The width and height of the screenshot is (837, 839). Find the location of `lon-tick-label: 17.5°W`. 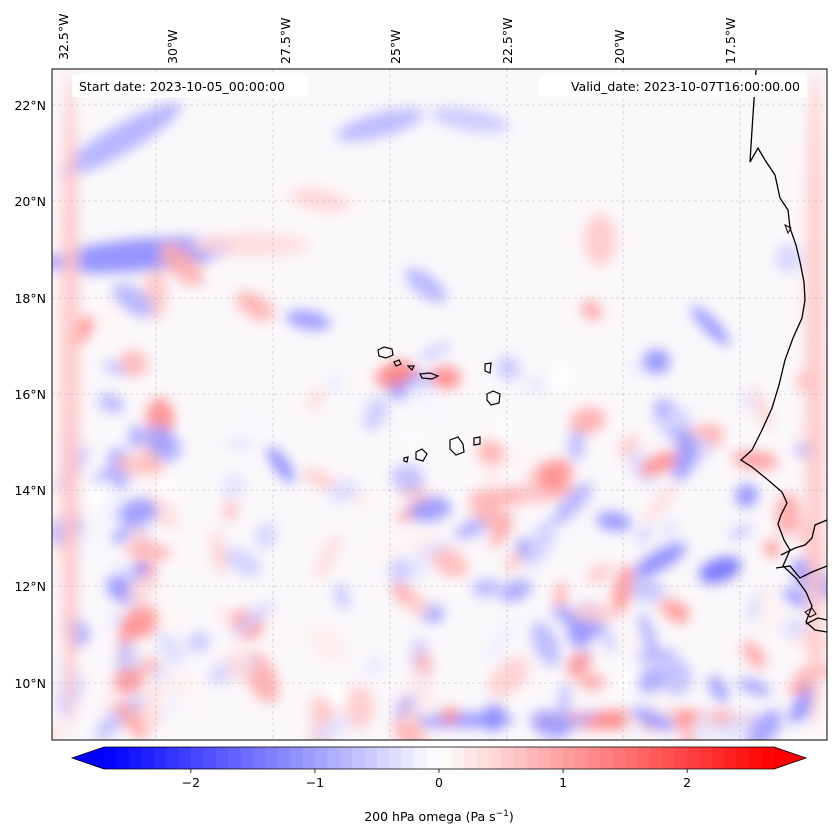

lon-tick-label: 17.5°W is located at coordinates (730, 41).